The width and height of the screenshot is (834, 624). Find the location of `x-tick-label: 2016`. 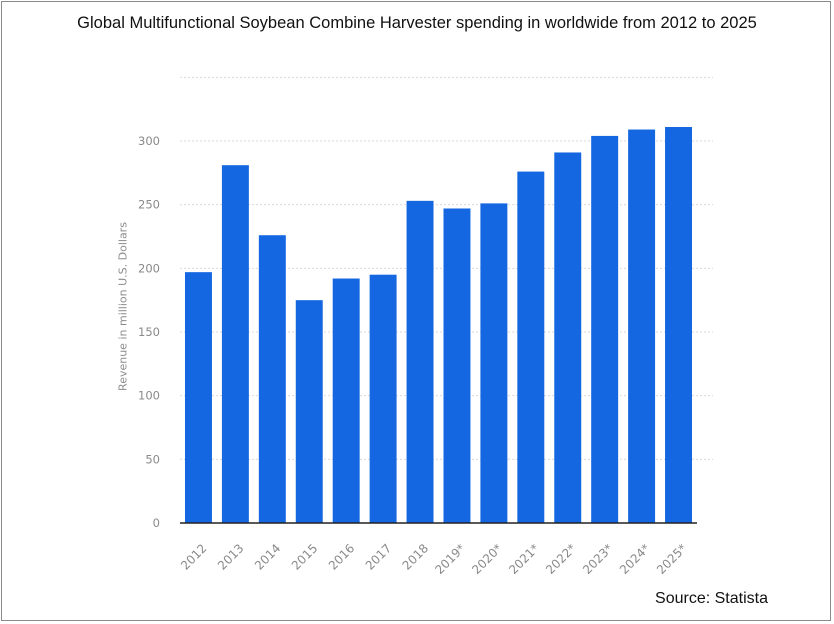

x-tick-label: 2016 is located at coordinates (341, 556).